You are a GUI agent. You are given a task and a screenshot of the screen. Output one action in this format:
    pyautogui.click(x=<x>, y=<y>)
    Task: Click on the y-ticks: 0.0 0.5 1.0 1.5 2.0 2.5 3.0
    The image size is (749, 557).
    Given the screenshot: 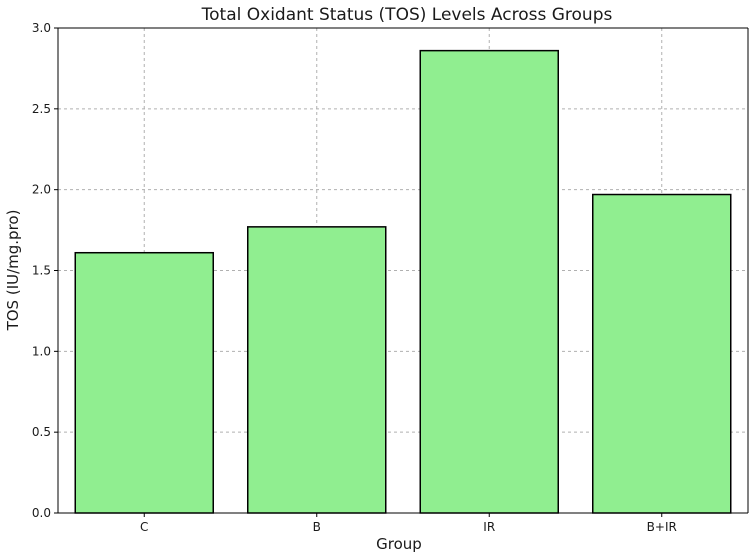 What is the action you would take?
    pyautogui.click(x=45, y=270)
    